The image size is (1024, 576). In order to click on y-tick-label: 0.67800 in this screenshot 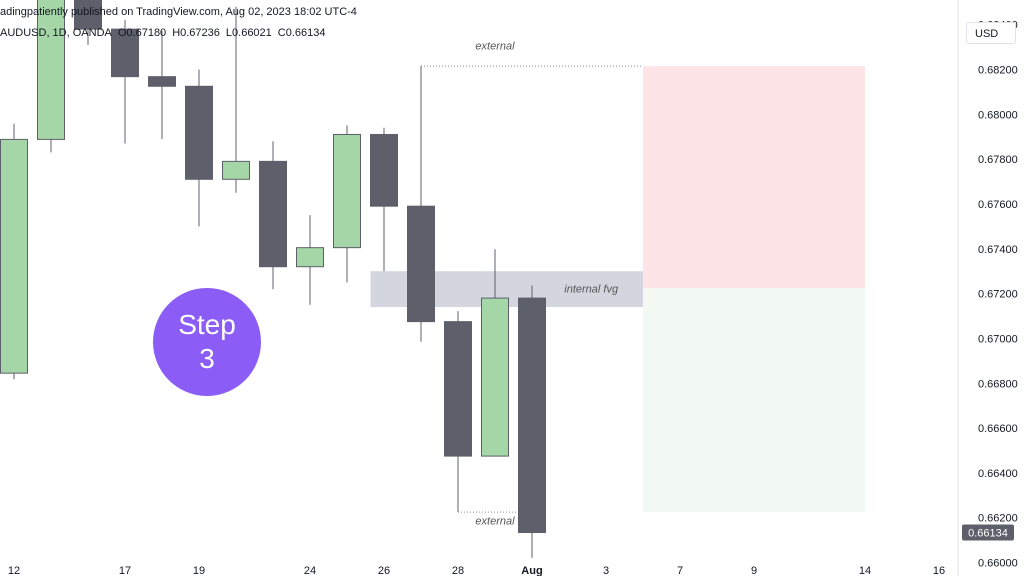, I will do `click(998, 160)`.